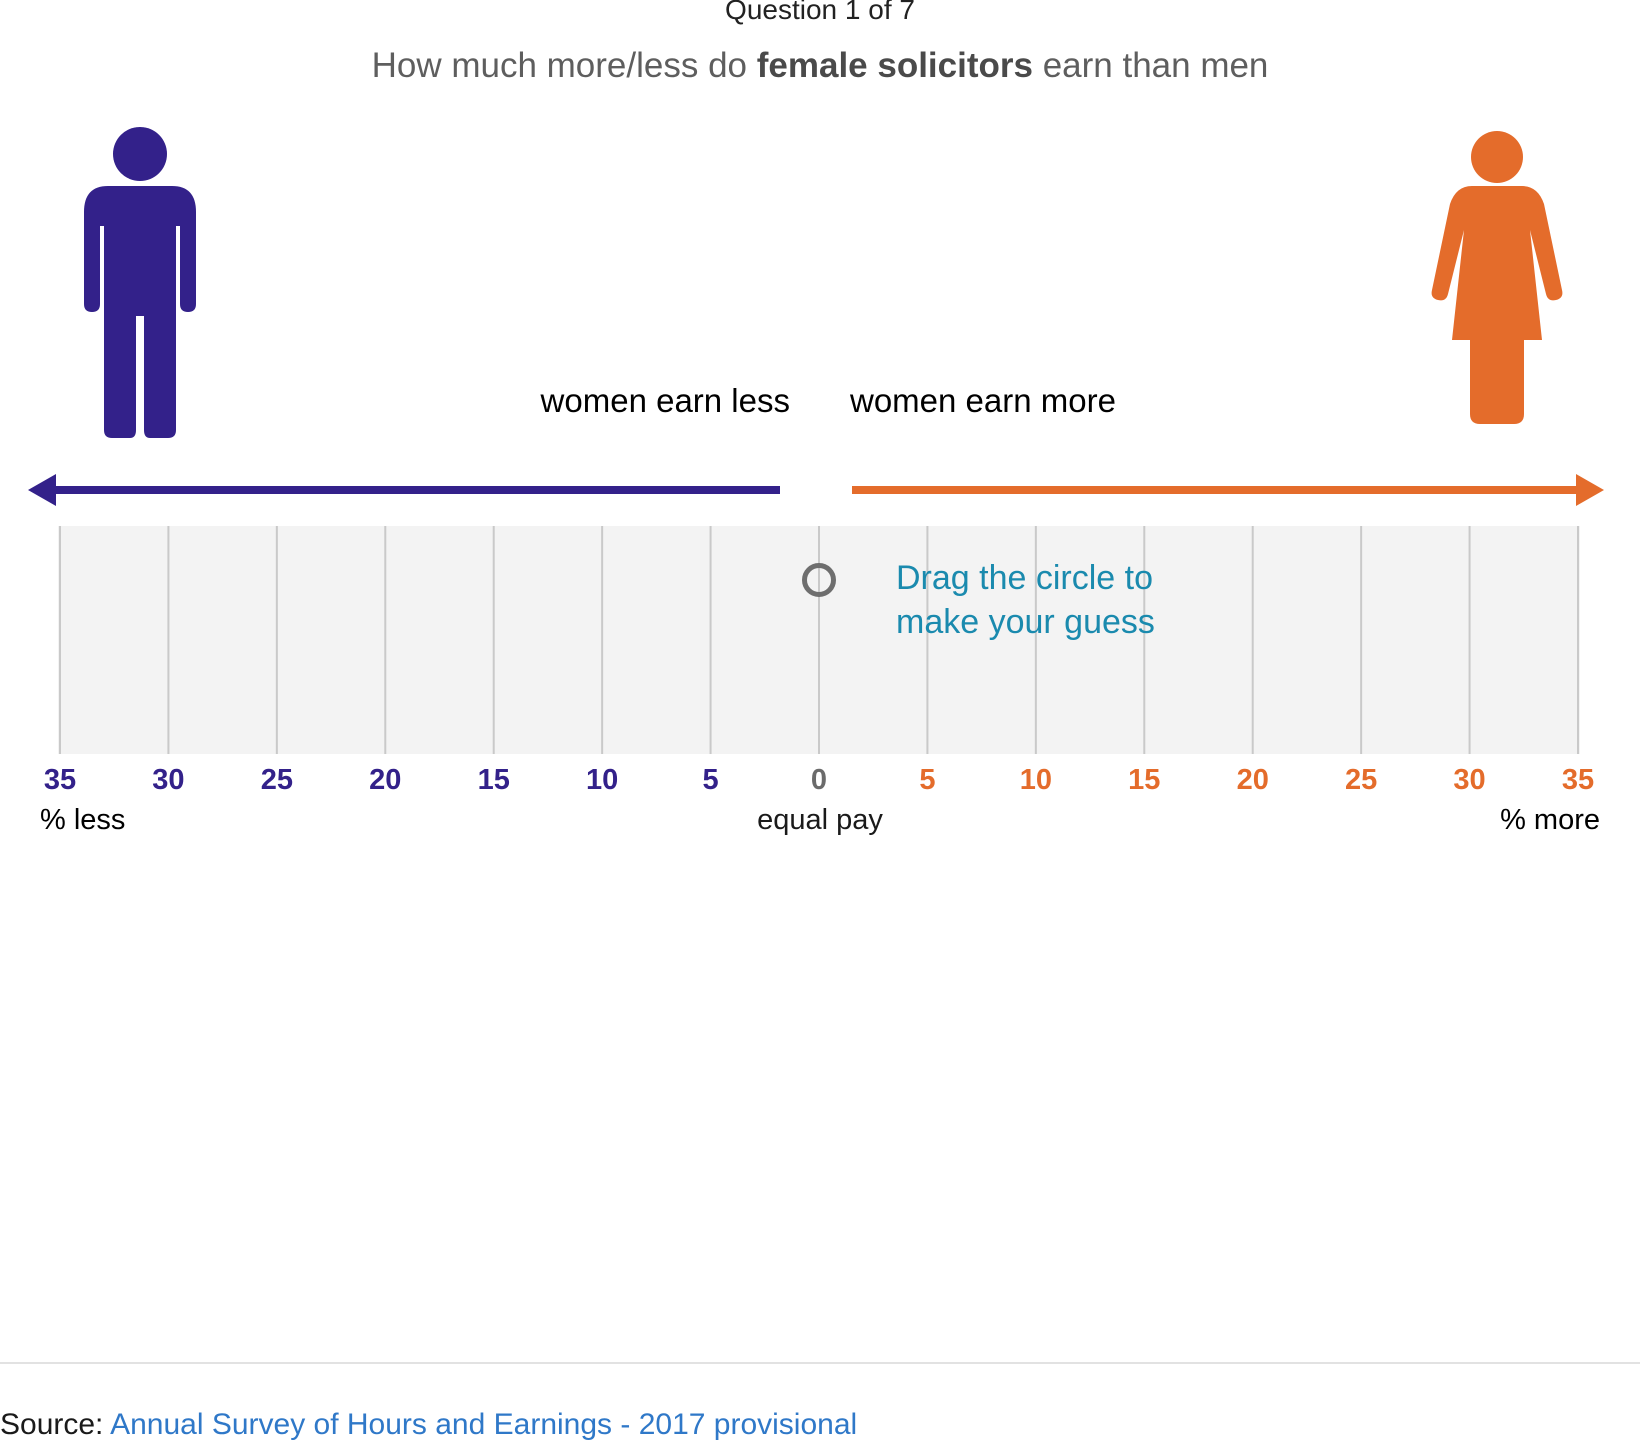 The height and width of the screenshot is (1447, 1640). What do you see at coordinates (1025, 622) in the screenshot?
I see `drag-hint-line-2: make your guess` at bounding box center [1025, 622].